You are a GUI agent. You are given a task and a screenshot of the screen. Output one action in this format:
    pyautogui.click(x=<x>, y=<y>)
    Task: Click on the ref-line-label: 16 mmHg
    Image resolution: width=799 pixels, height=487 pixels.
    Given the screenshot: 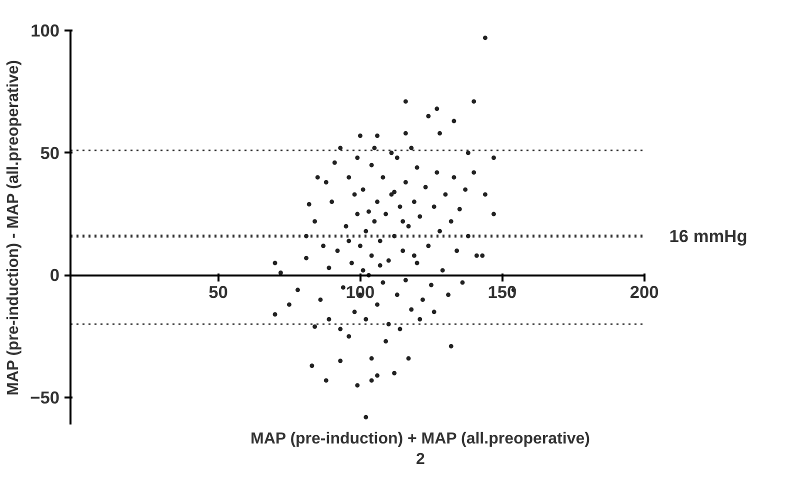 What is the action you would take?
    pyautogui.click(x=708, y=236)
    